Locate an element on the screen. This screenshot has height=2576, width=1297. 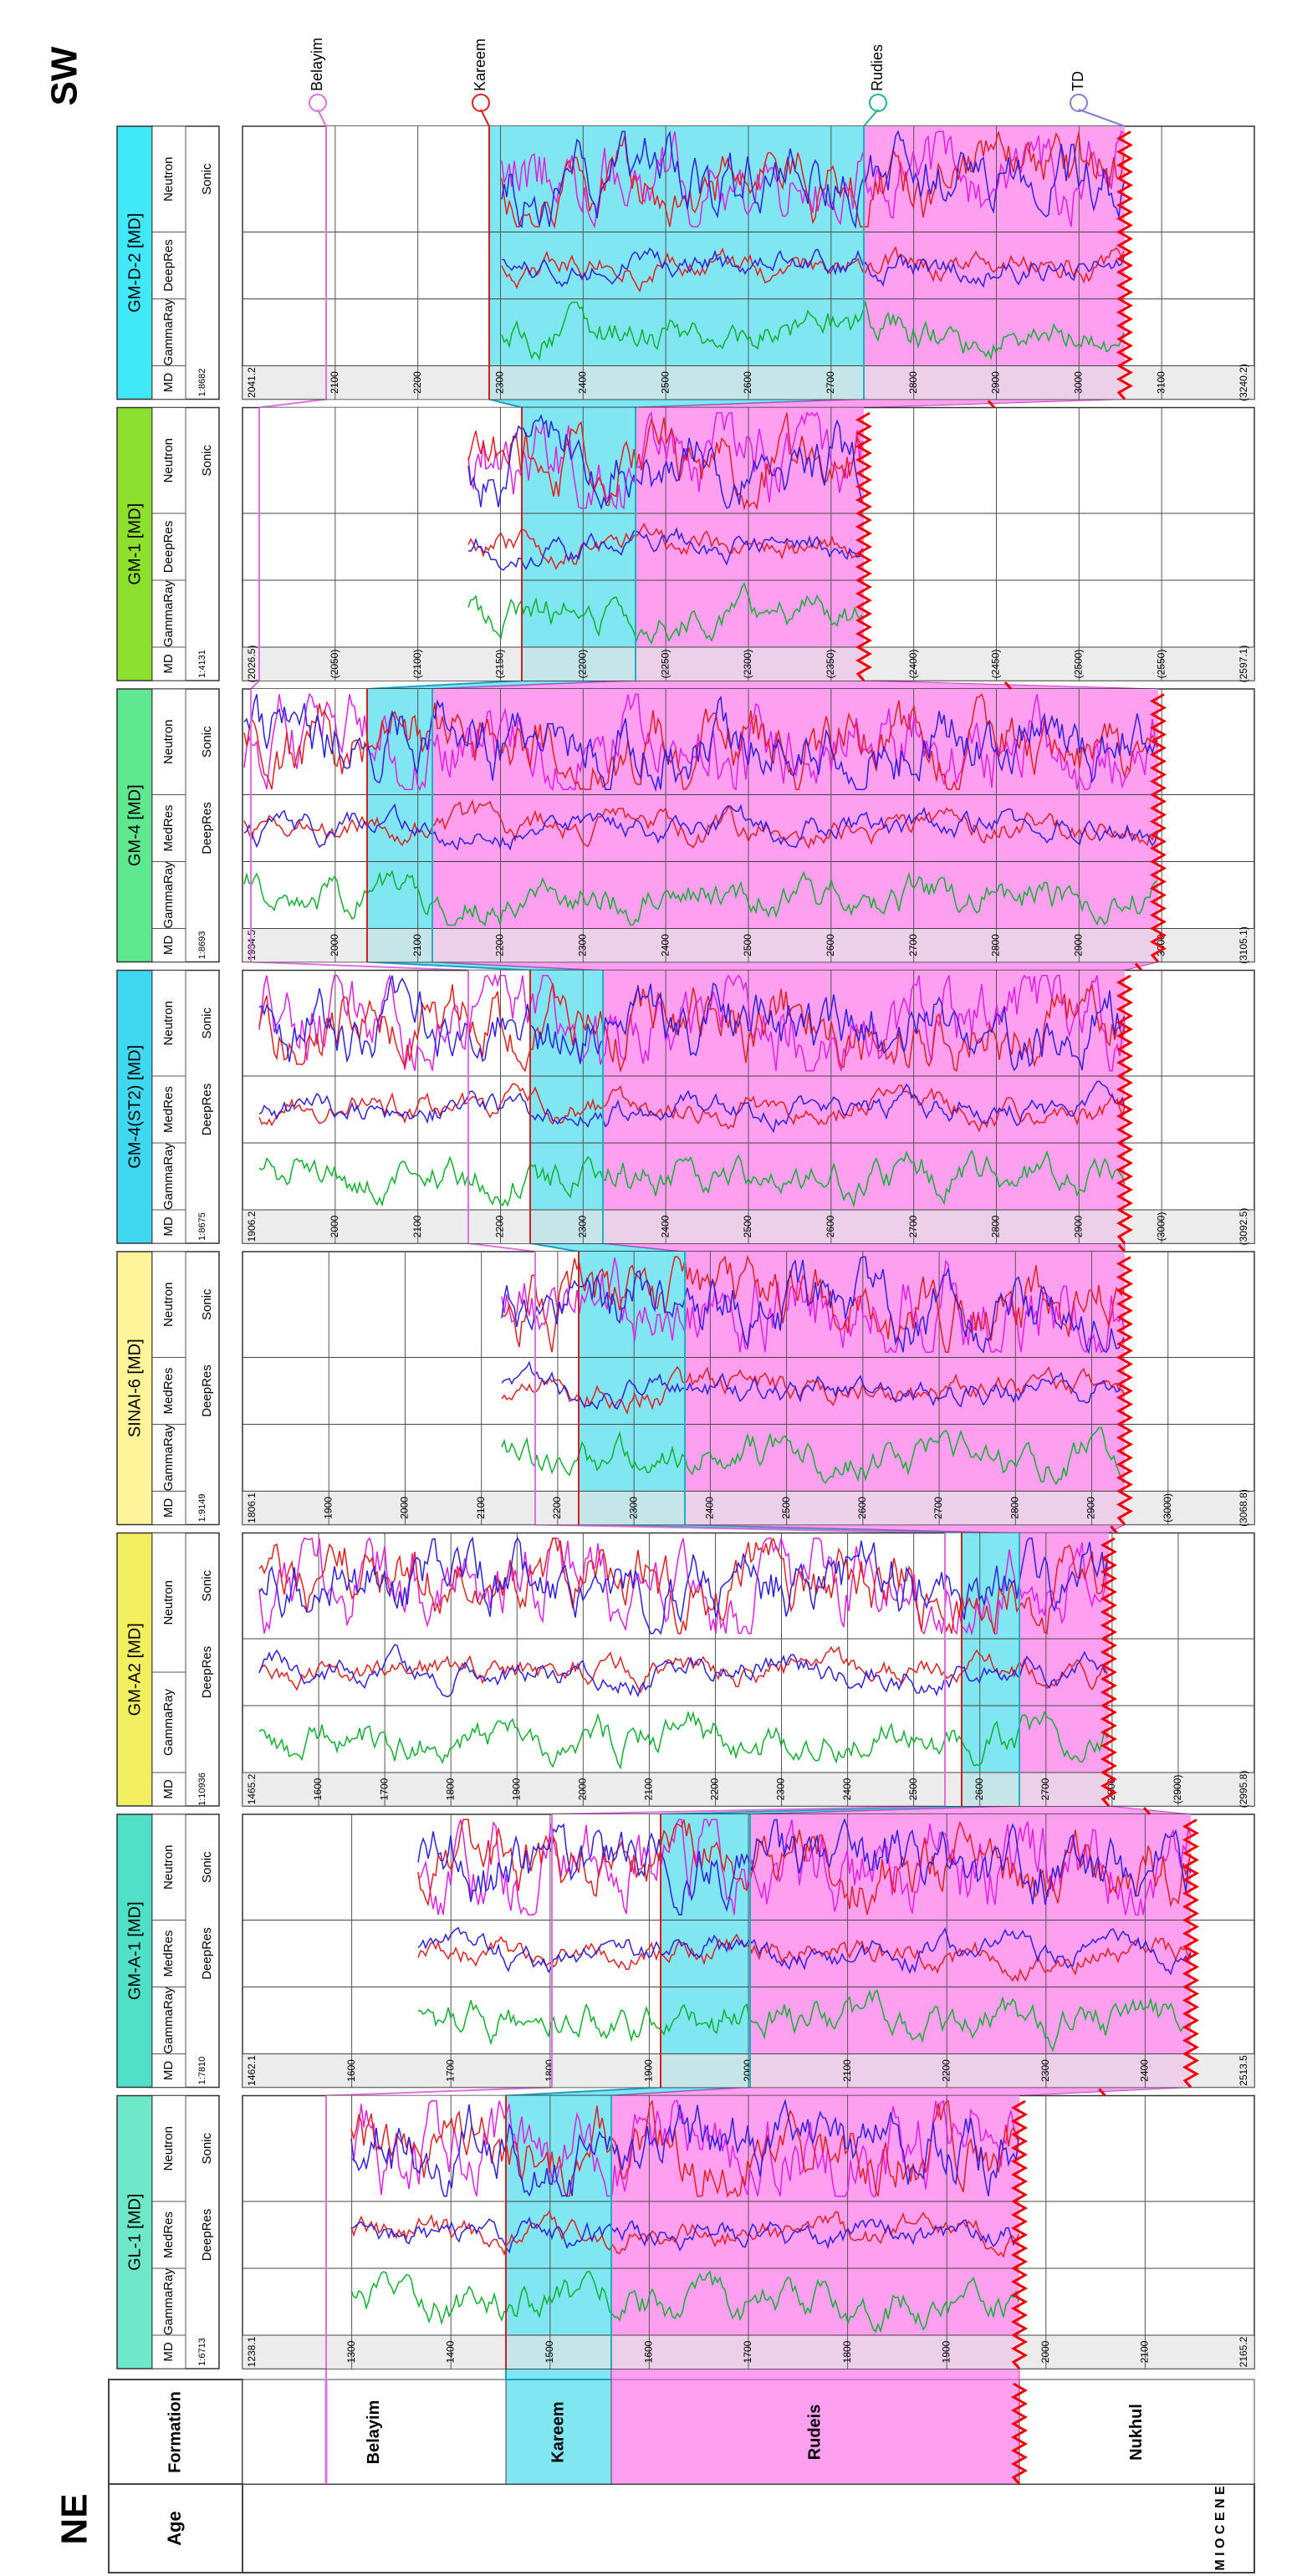
scale: 1:8675 is located at coordinates (202, 1227).